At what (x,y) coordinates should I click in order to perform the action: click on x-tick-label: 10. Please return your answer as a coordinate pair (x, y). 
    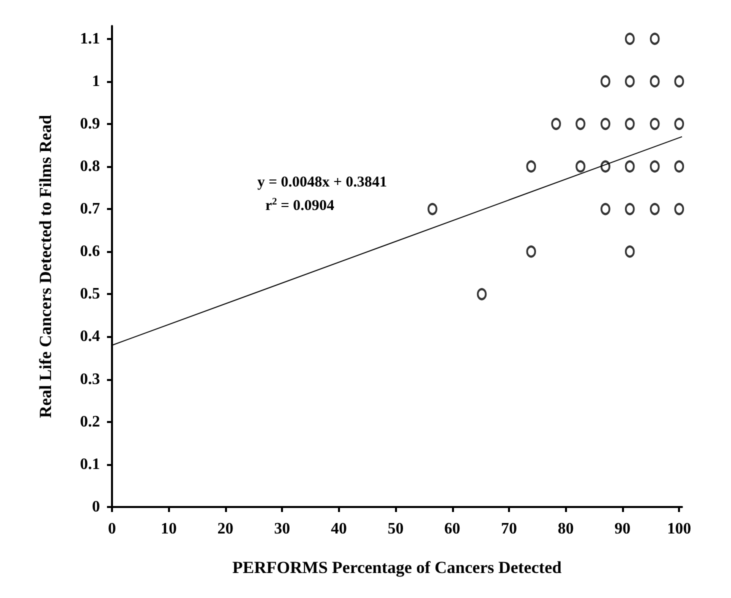
    Looking at the image, I should click on (168, 529).